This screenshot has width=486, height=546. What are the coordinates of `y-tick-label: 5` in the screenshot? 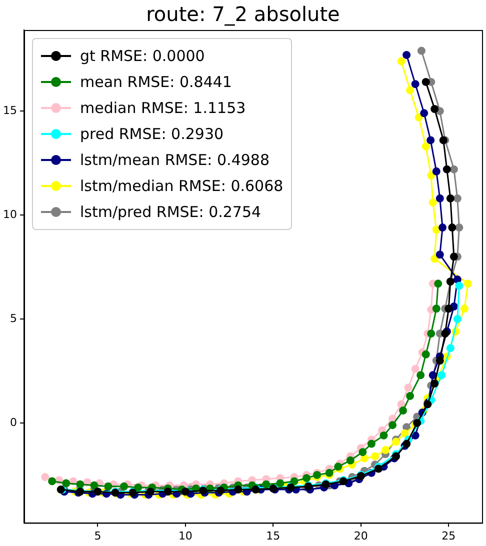 It's located at (13, 318).